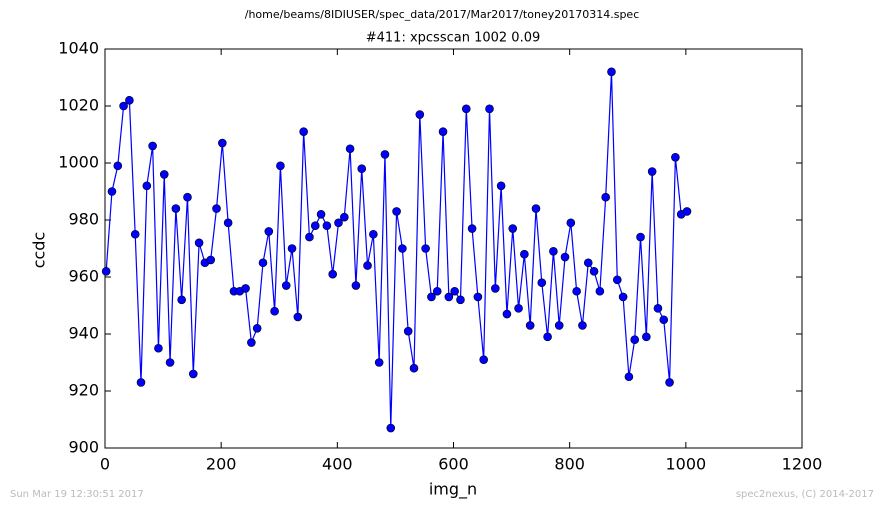  Describe the element at coordinates (78, 48) in the screenshot. I see `y-tick-label: 1040` at that location.